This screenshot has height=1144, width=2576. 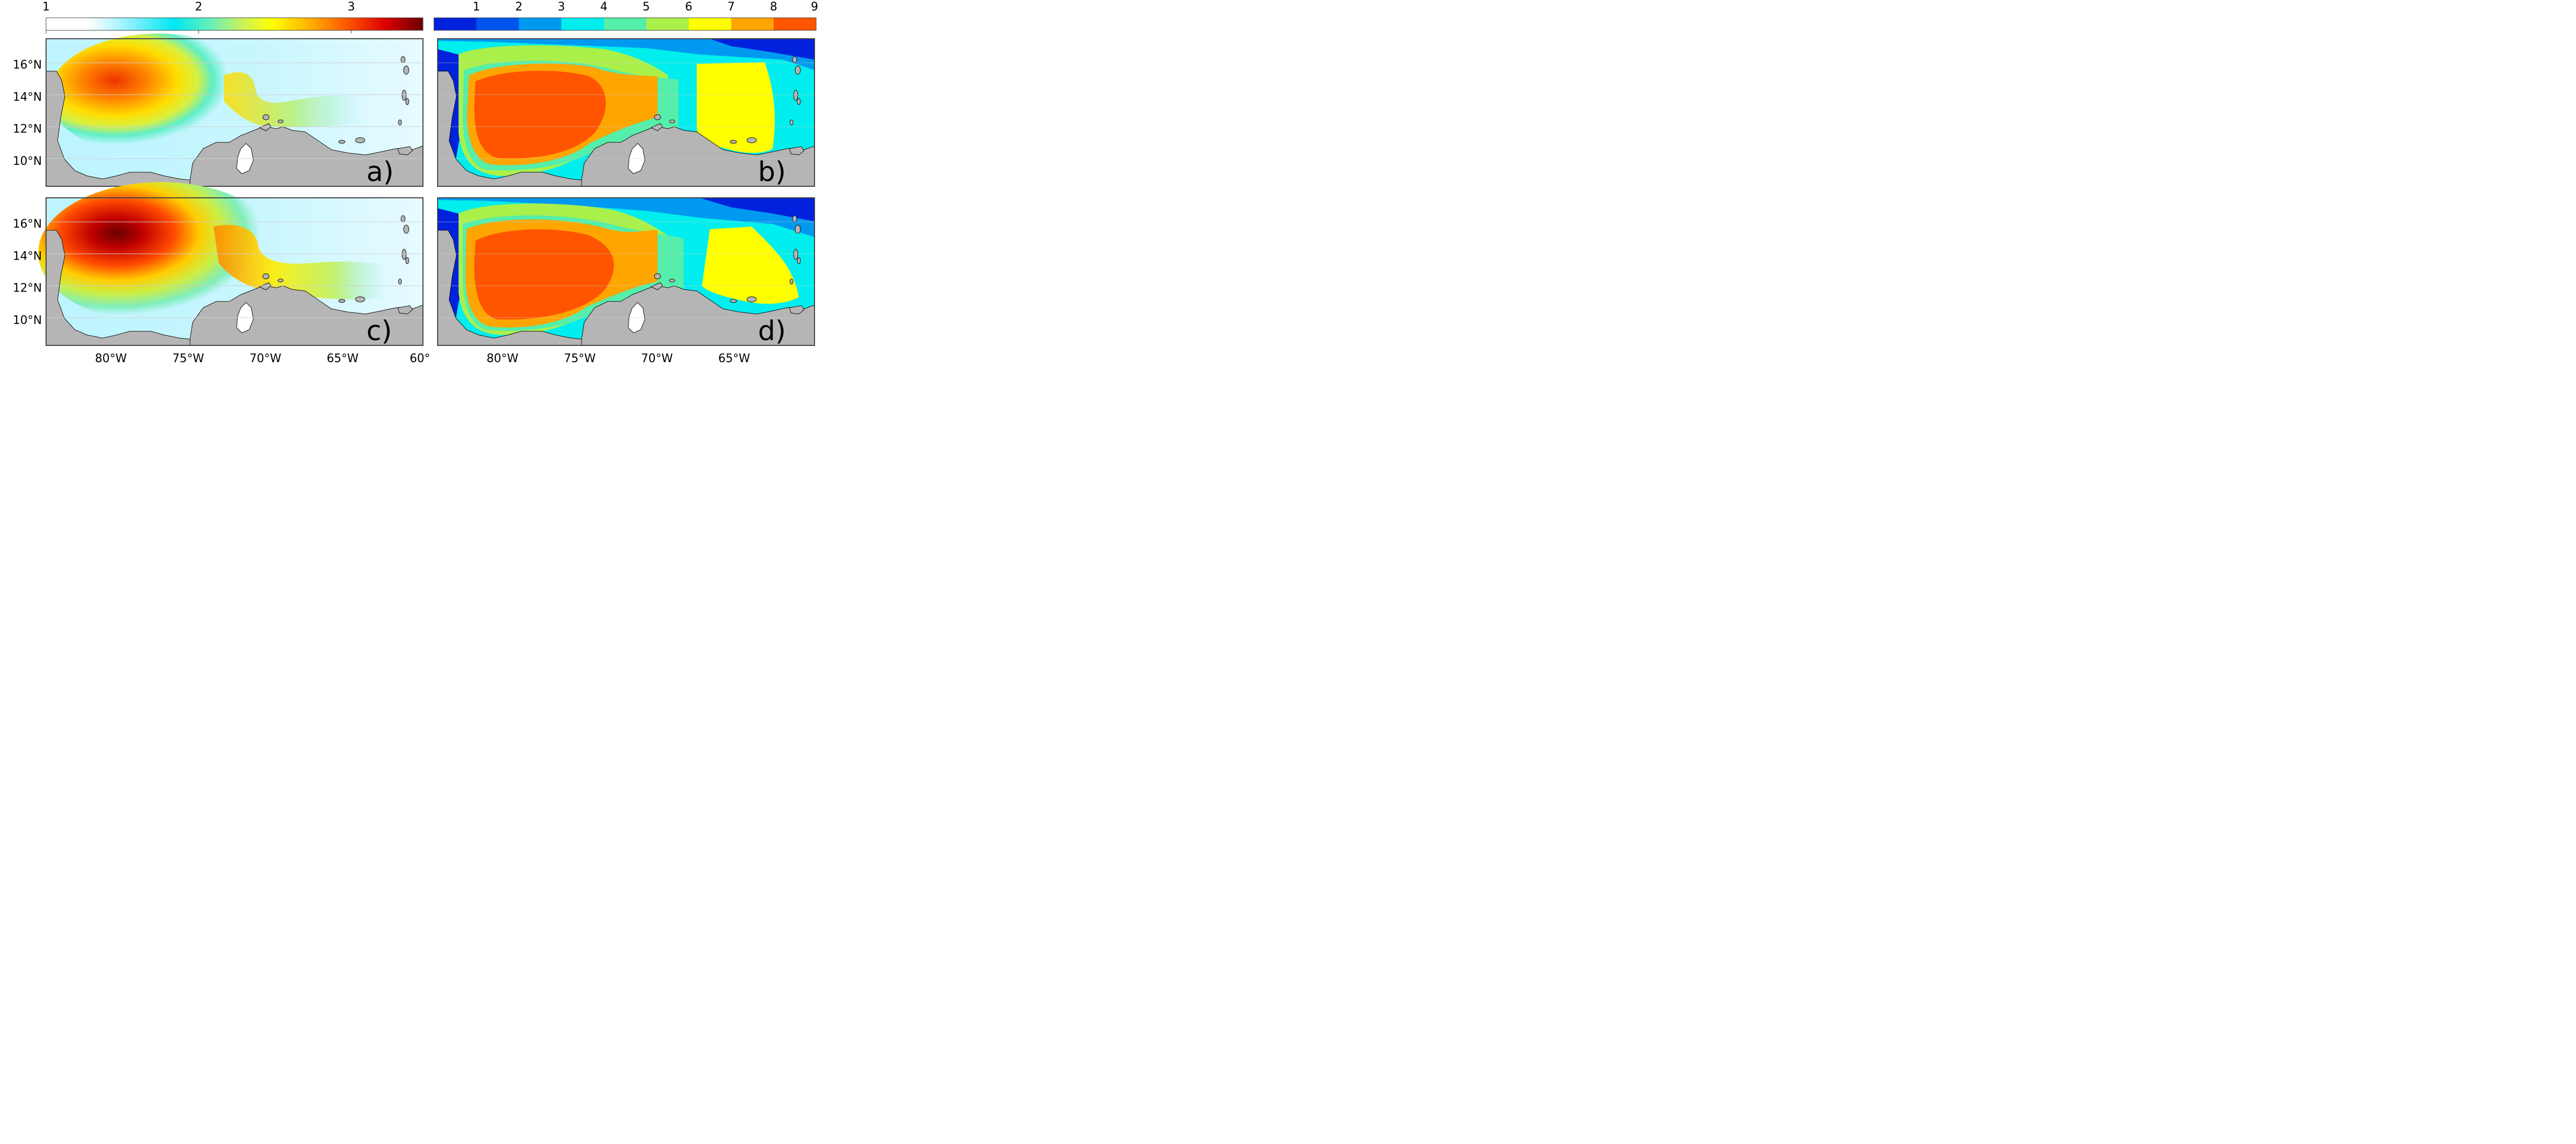 What do you see at coordinates (351, 7) in the screenshot?
I see `colorbar-left-tick-label: 3` at bounding box center [351, 7].